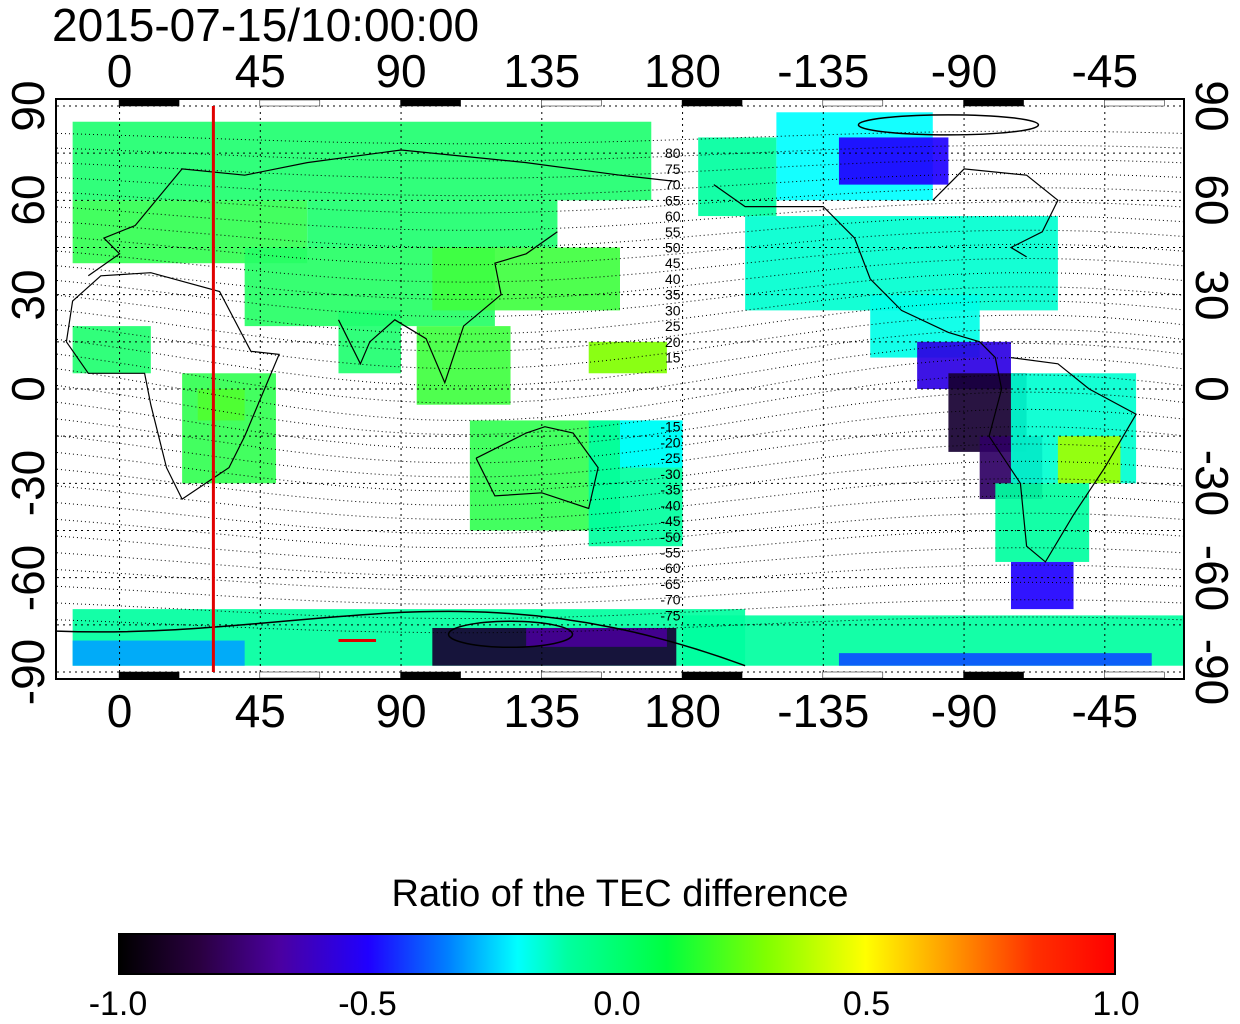  What do you see at coordinates (673, 200) in the screenshot?
I see `contour-label: 65` at bounding box center [673, 200].